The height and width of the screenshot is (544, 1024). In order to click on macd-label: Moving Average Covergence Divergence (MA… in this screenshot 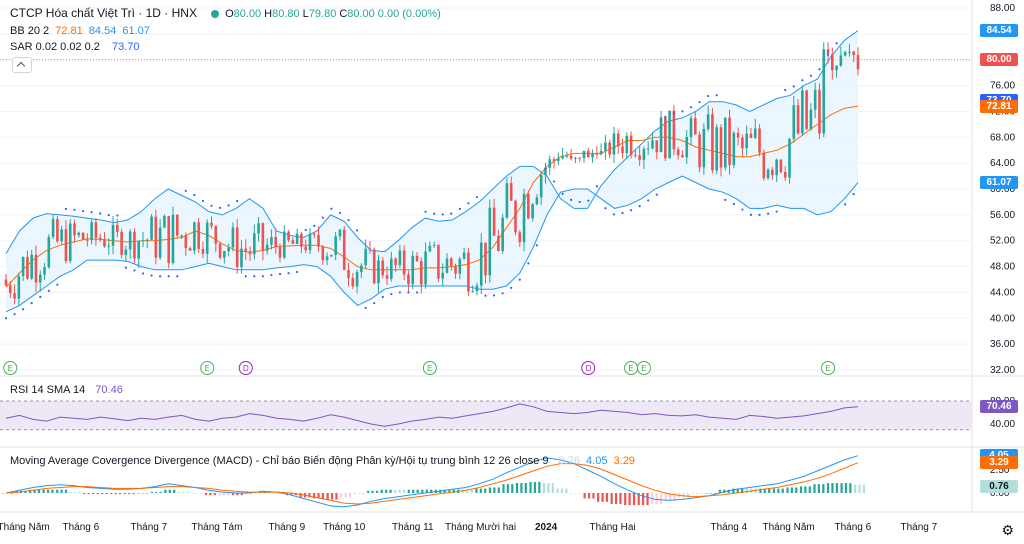, I will do `click(279, 461)`.